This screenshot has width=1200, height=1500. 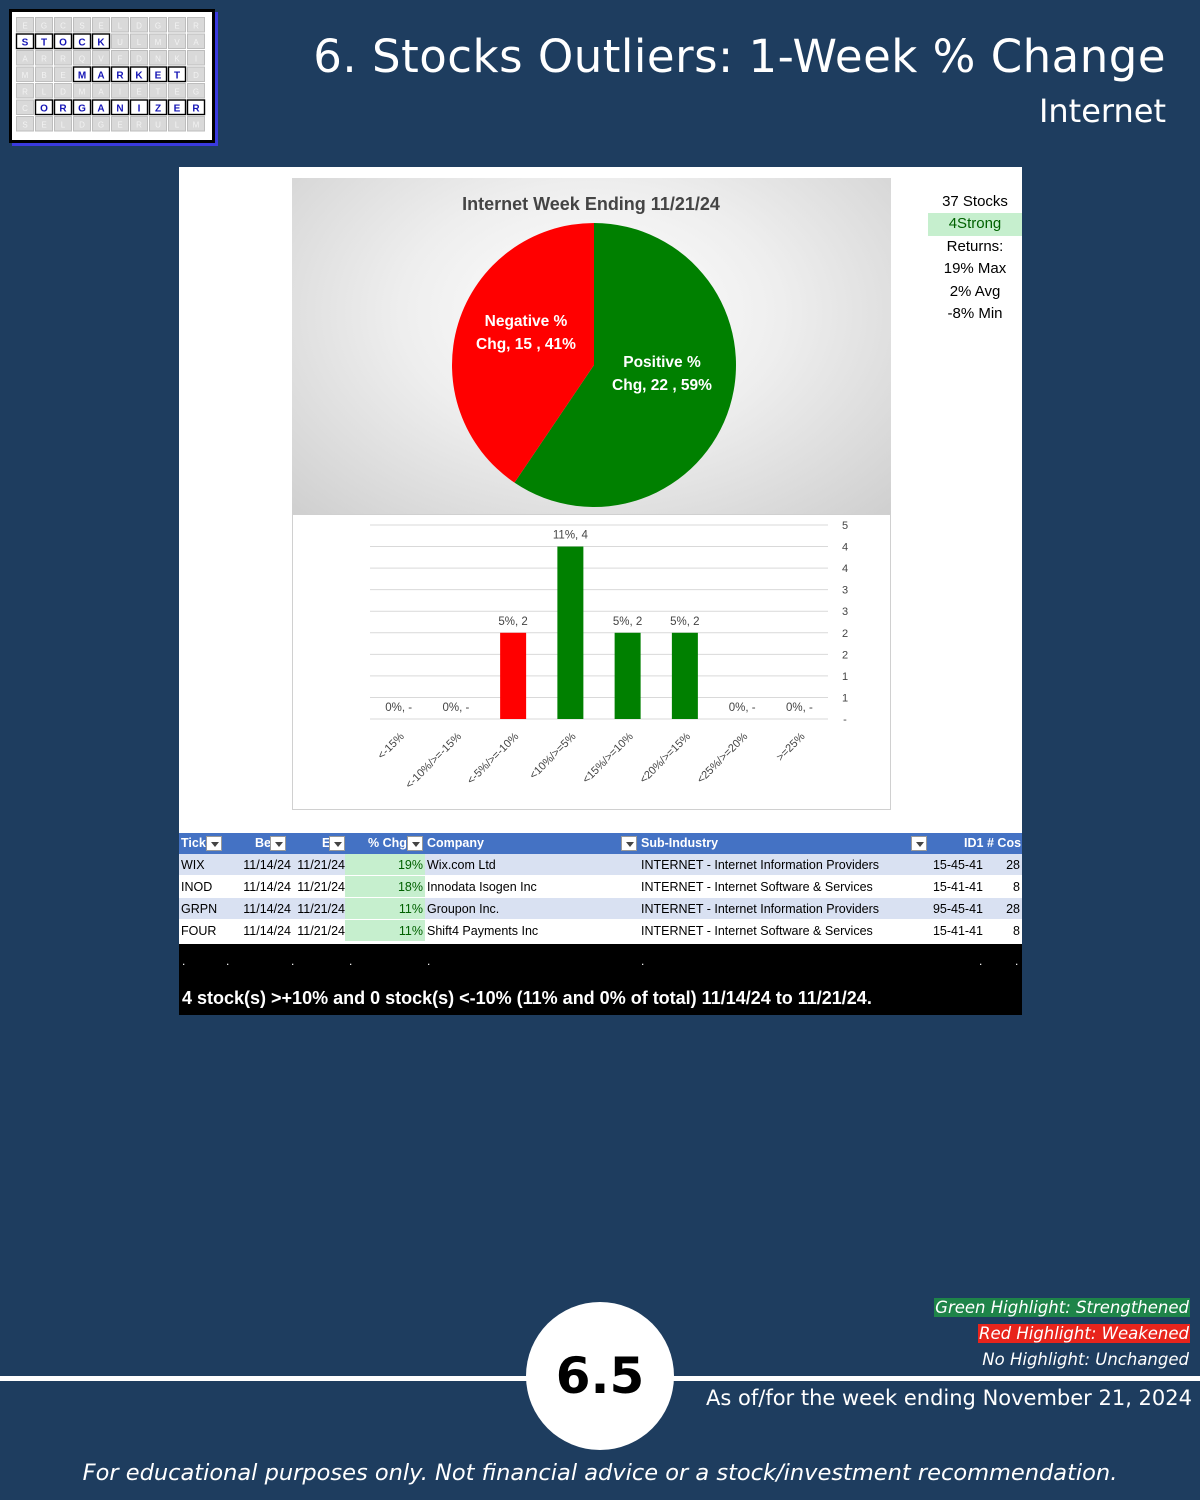 What do you see at coordinates (975, 246) in the screenshot?
I see `returns-label: Returns:` at bounding box center [975, 246].